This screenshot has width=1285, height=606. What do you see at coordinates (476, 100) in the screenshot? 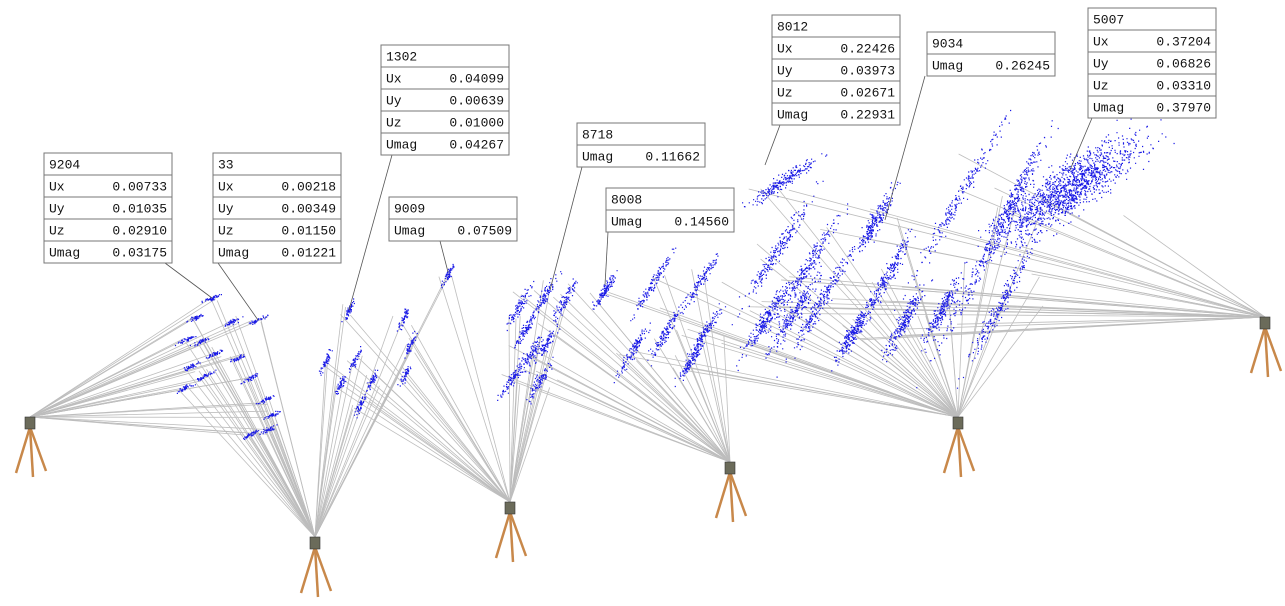
I see `component-value: 0.00639` at bounding box center [476, 100].